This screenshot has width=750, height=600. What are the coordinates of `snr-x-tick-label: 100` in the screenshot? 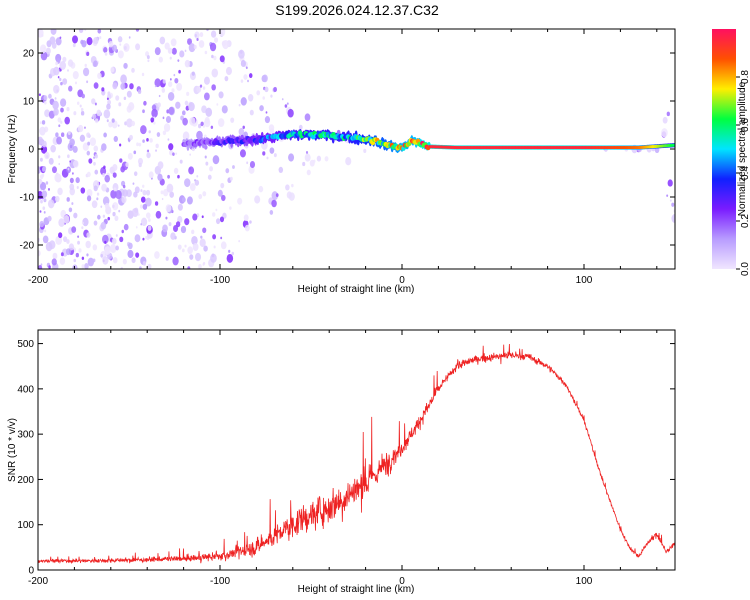 It's located at (584, 581).